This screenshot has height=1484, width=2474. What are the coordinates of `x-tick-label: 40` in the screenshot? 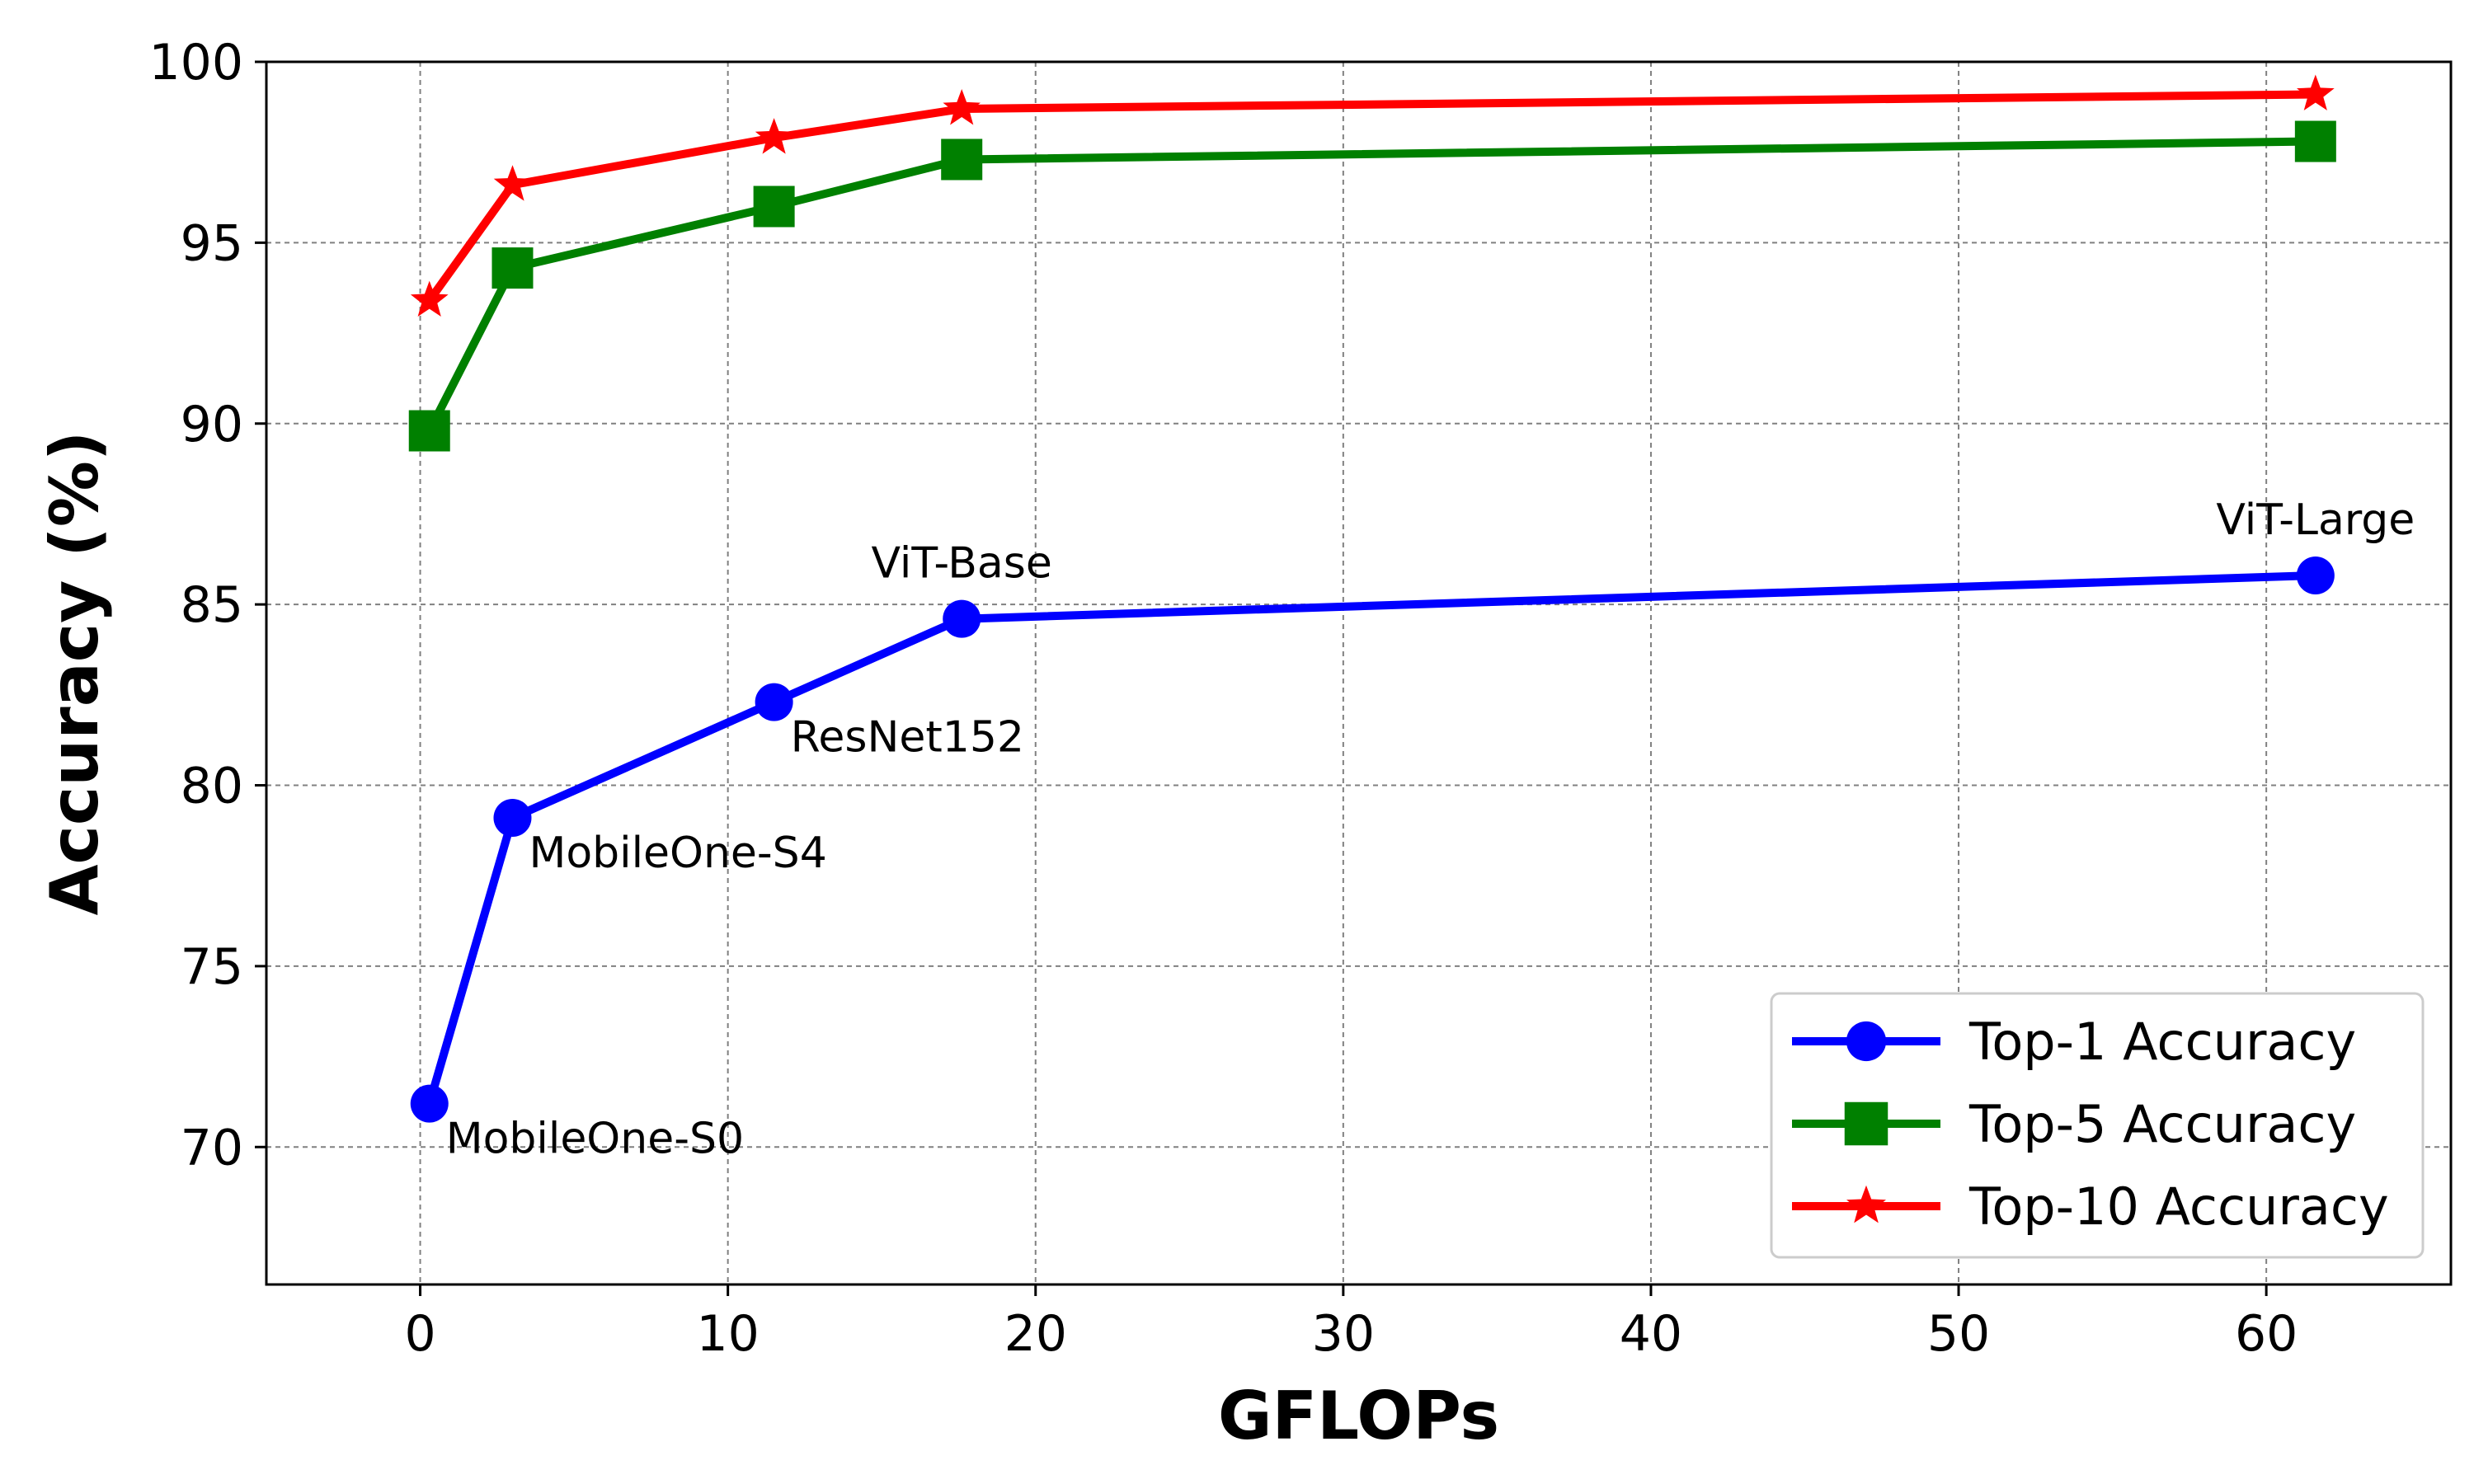 It's located at (1651, 1334).